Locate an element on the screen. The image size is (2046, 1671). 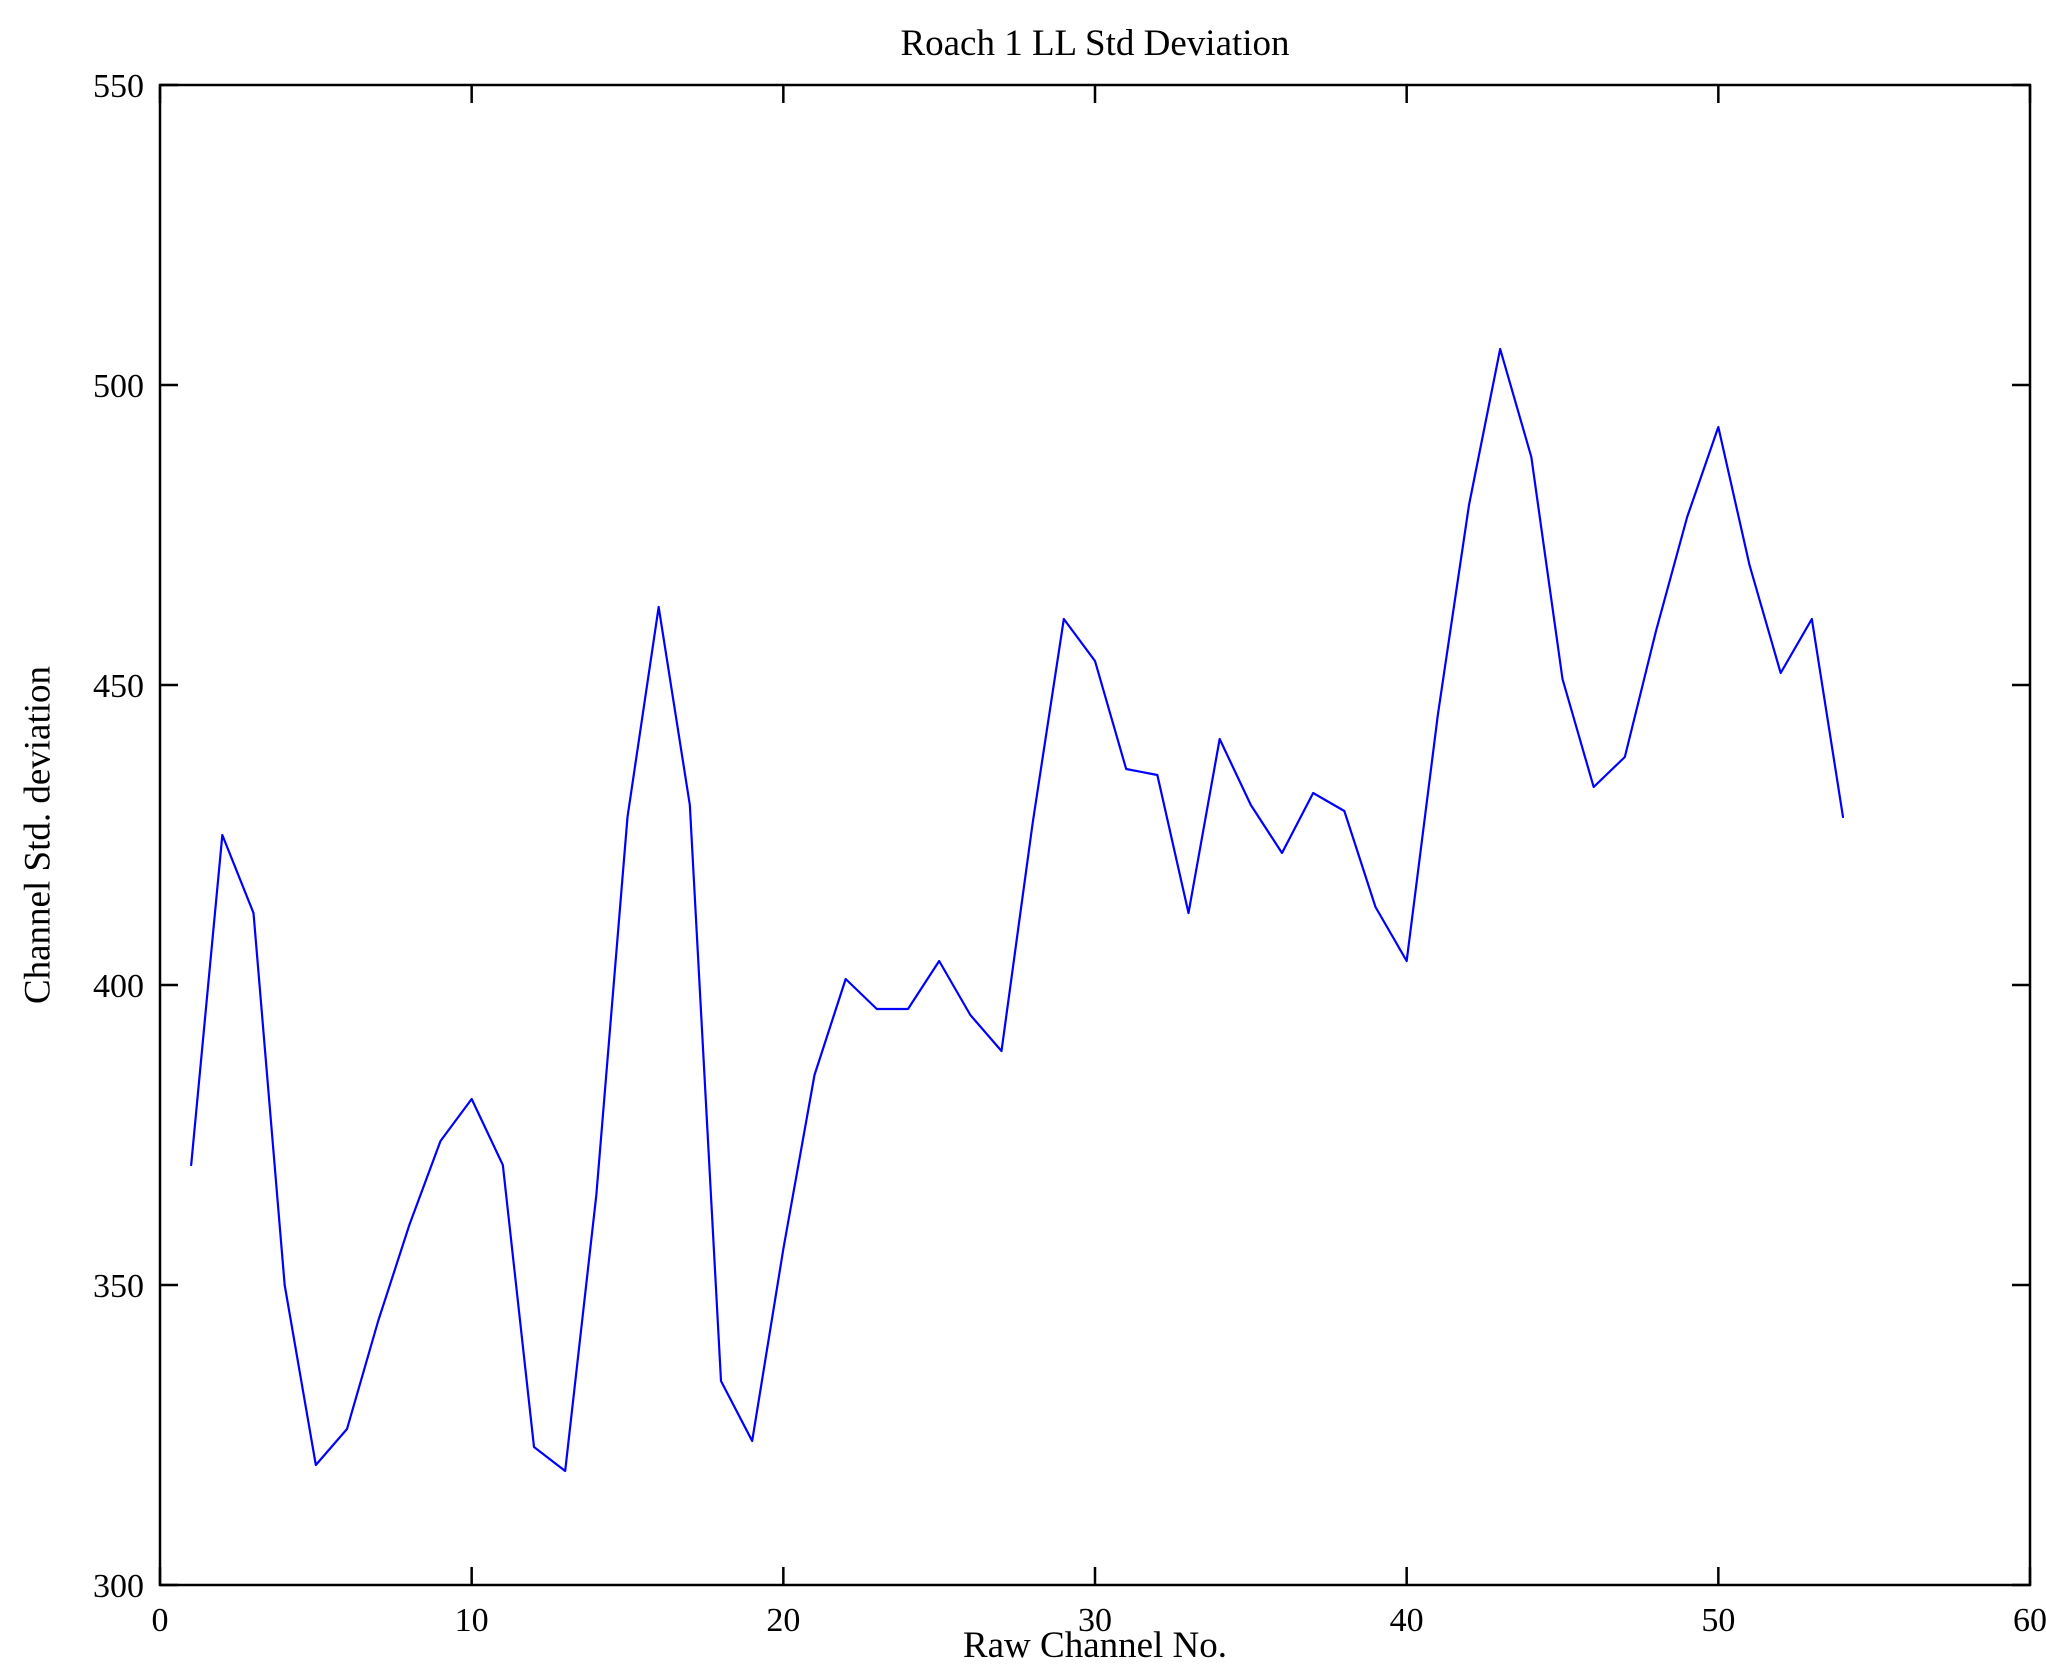
x-axis-label: Raw Channel No. is located at coordinates (1095, 1645).